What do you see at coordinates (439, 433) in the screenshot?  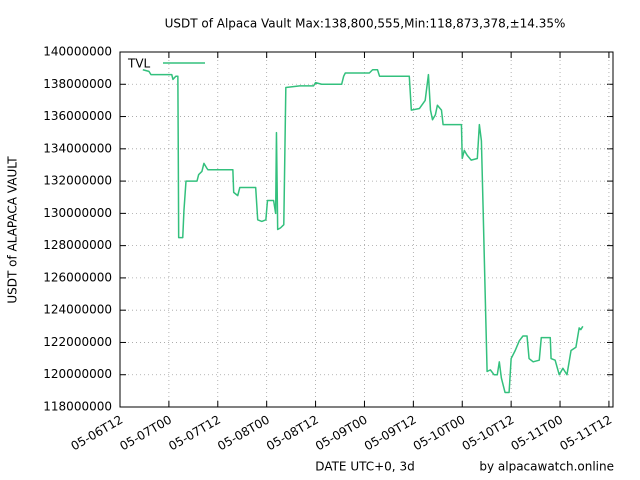 I see `x-tick-label: 05-10T00` at bounding box center [439, 433].